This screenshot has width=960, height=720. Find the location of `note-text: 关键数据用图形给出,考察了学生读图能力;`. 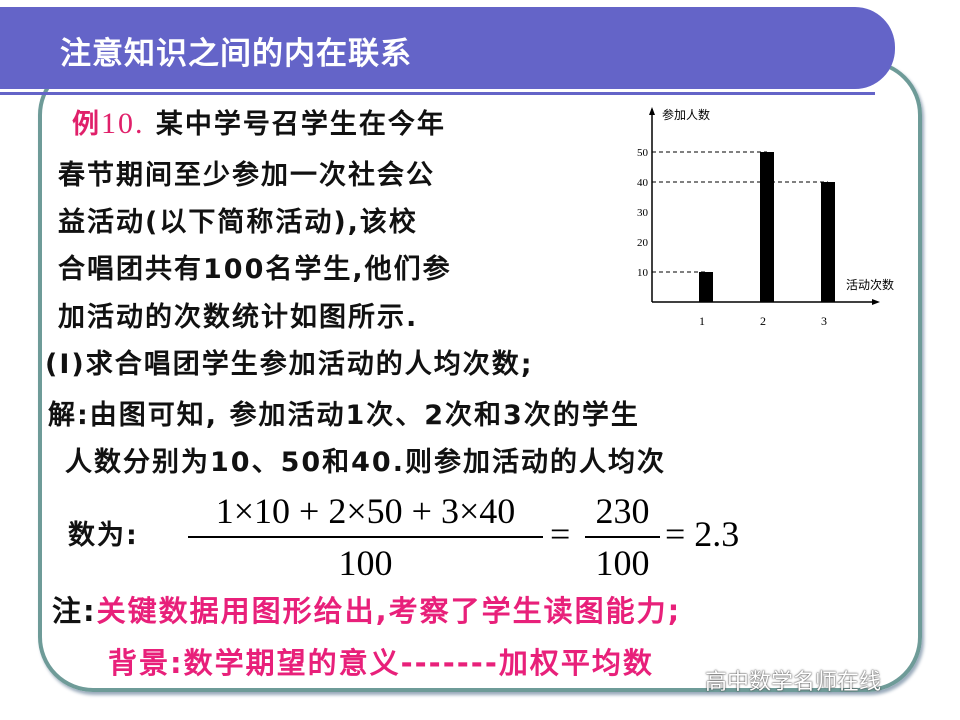

note-text: 关键数据用图形给出,考察了学生读图能力; is located at coordinates (389, 611).